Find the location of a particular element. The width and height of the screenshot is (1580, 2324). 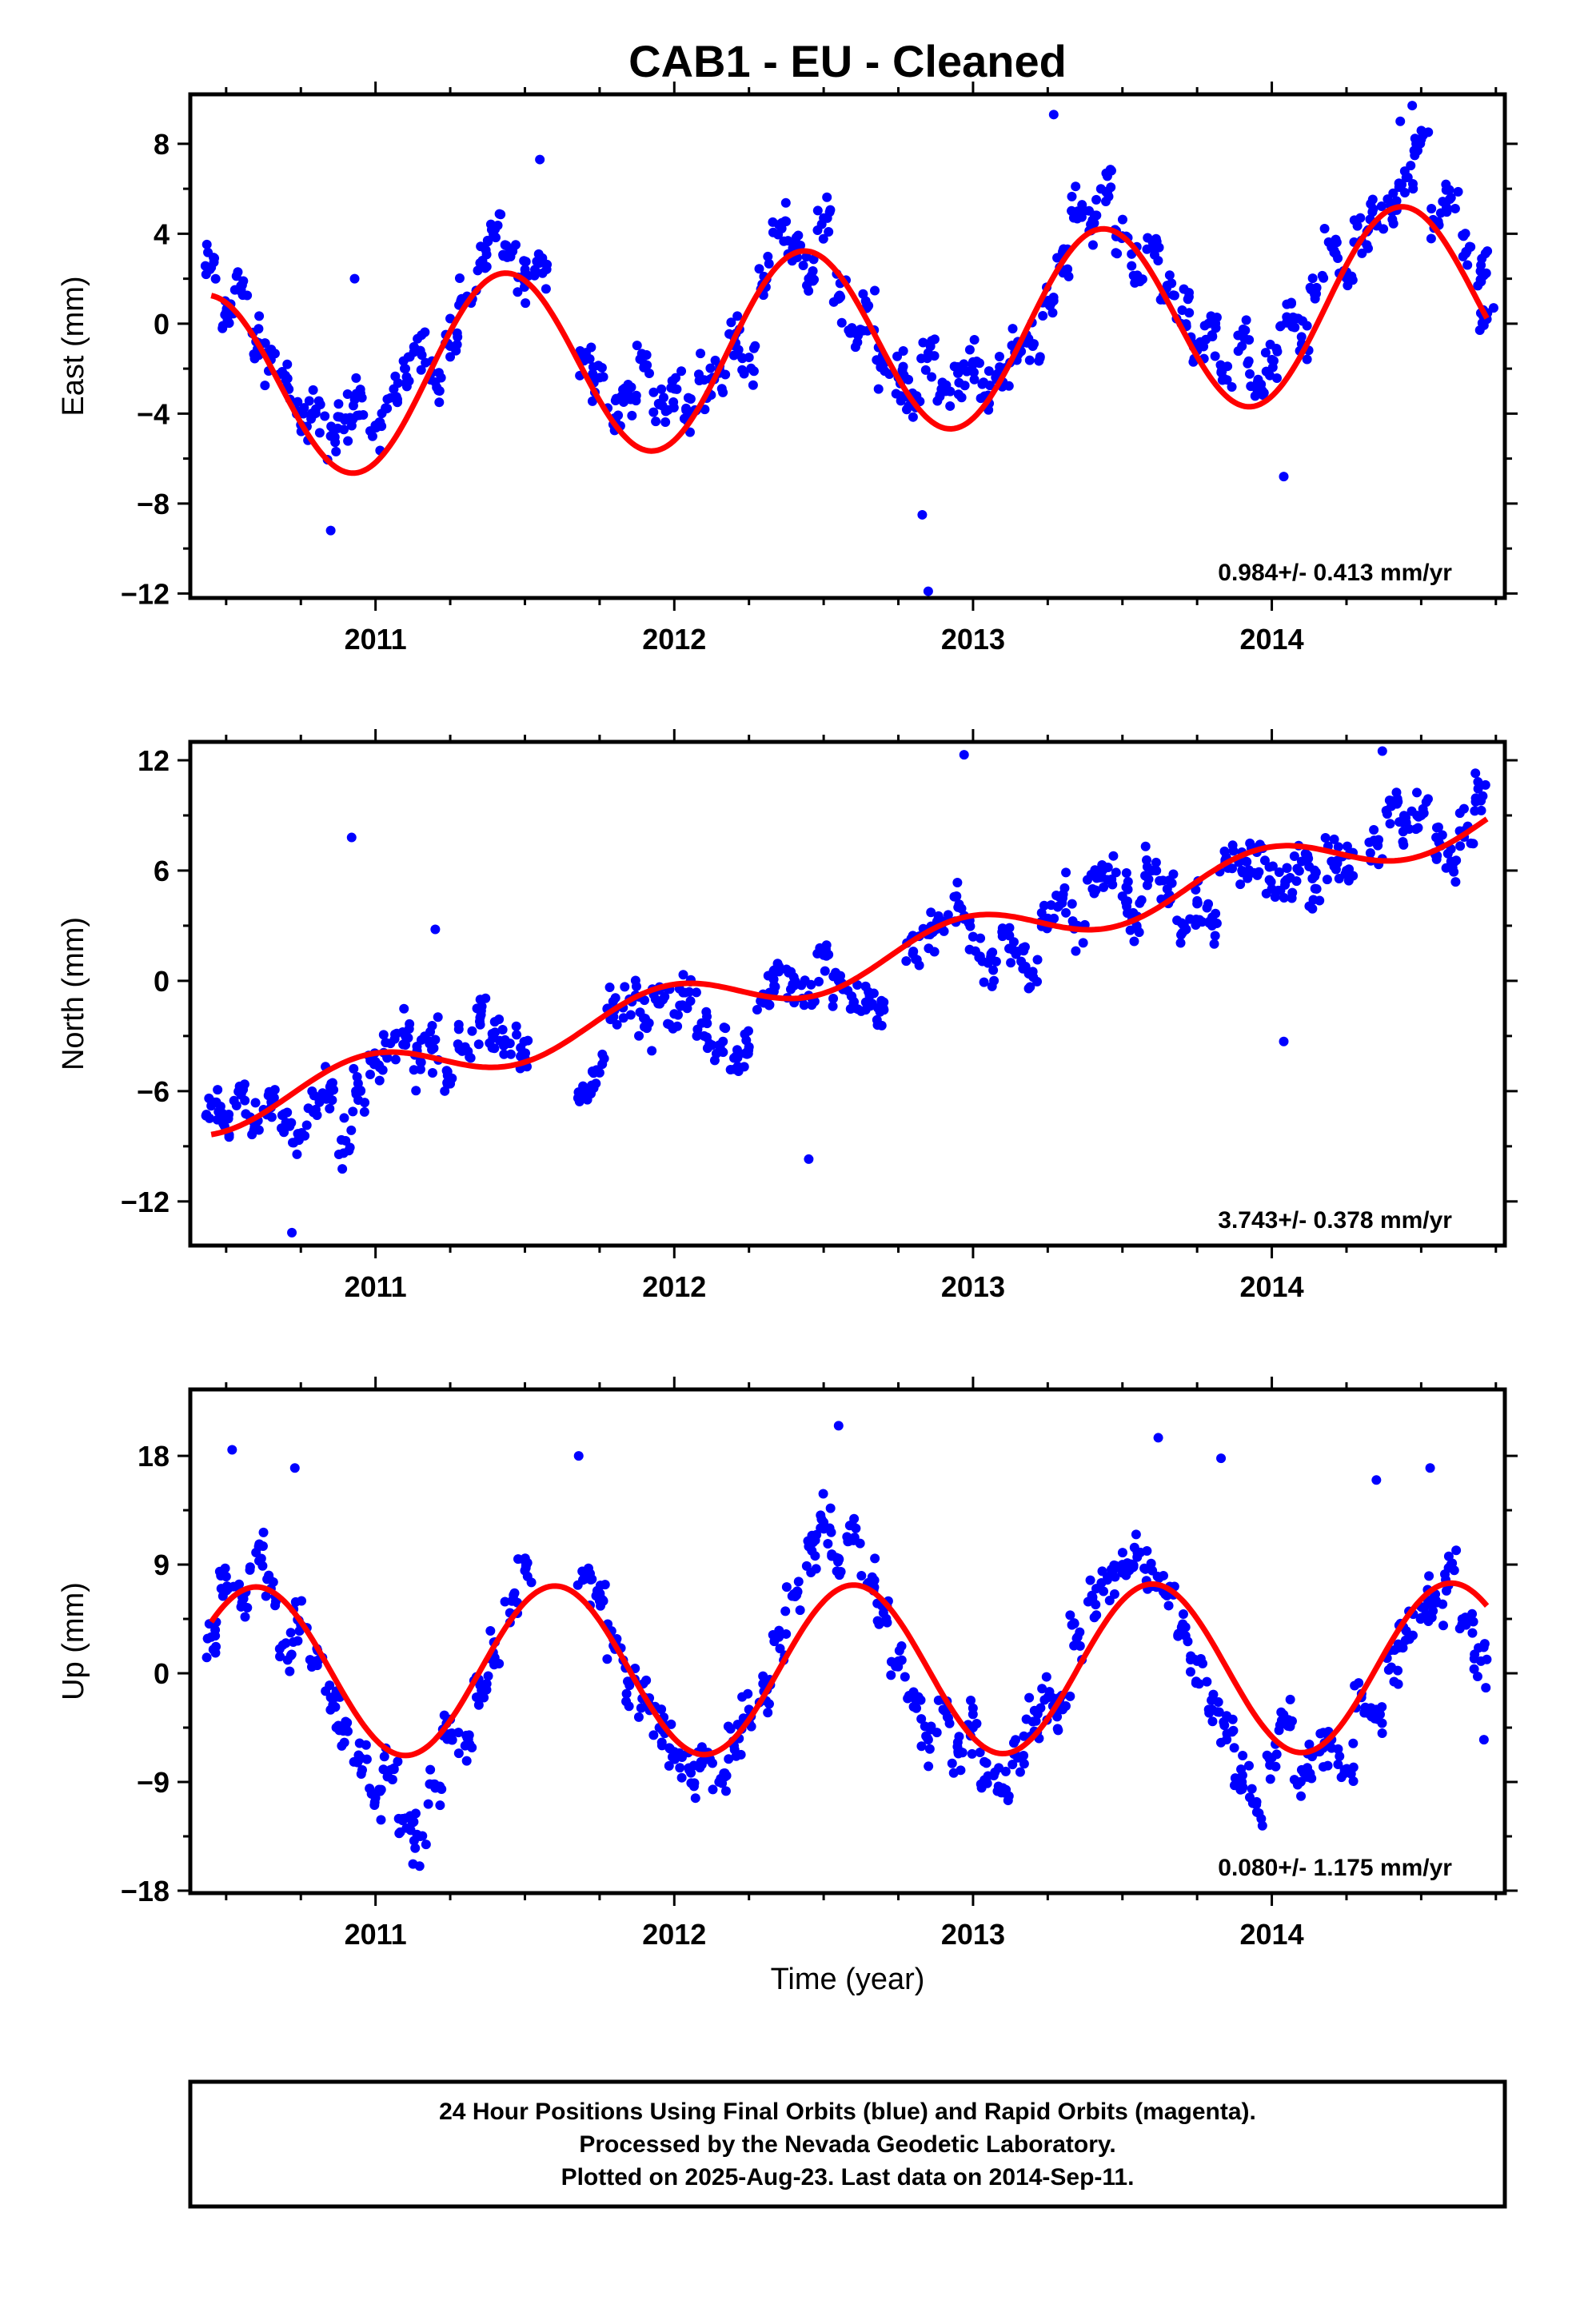

x-tick-label: 2014 is located at coordinates (1272, 1286).